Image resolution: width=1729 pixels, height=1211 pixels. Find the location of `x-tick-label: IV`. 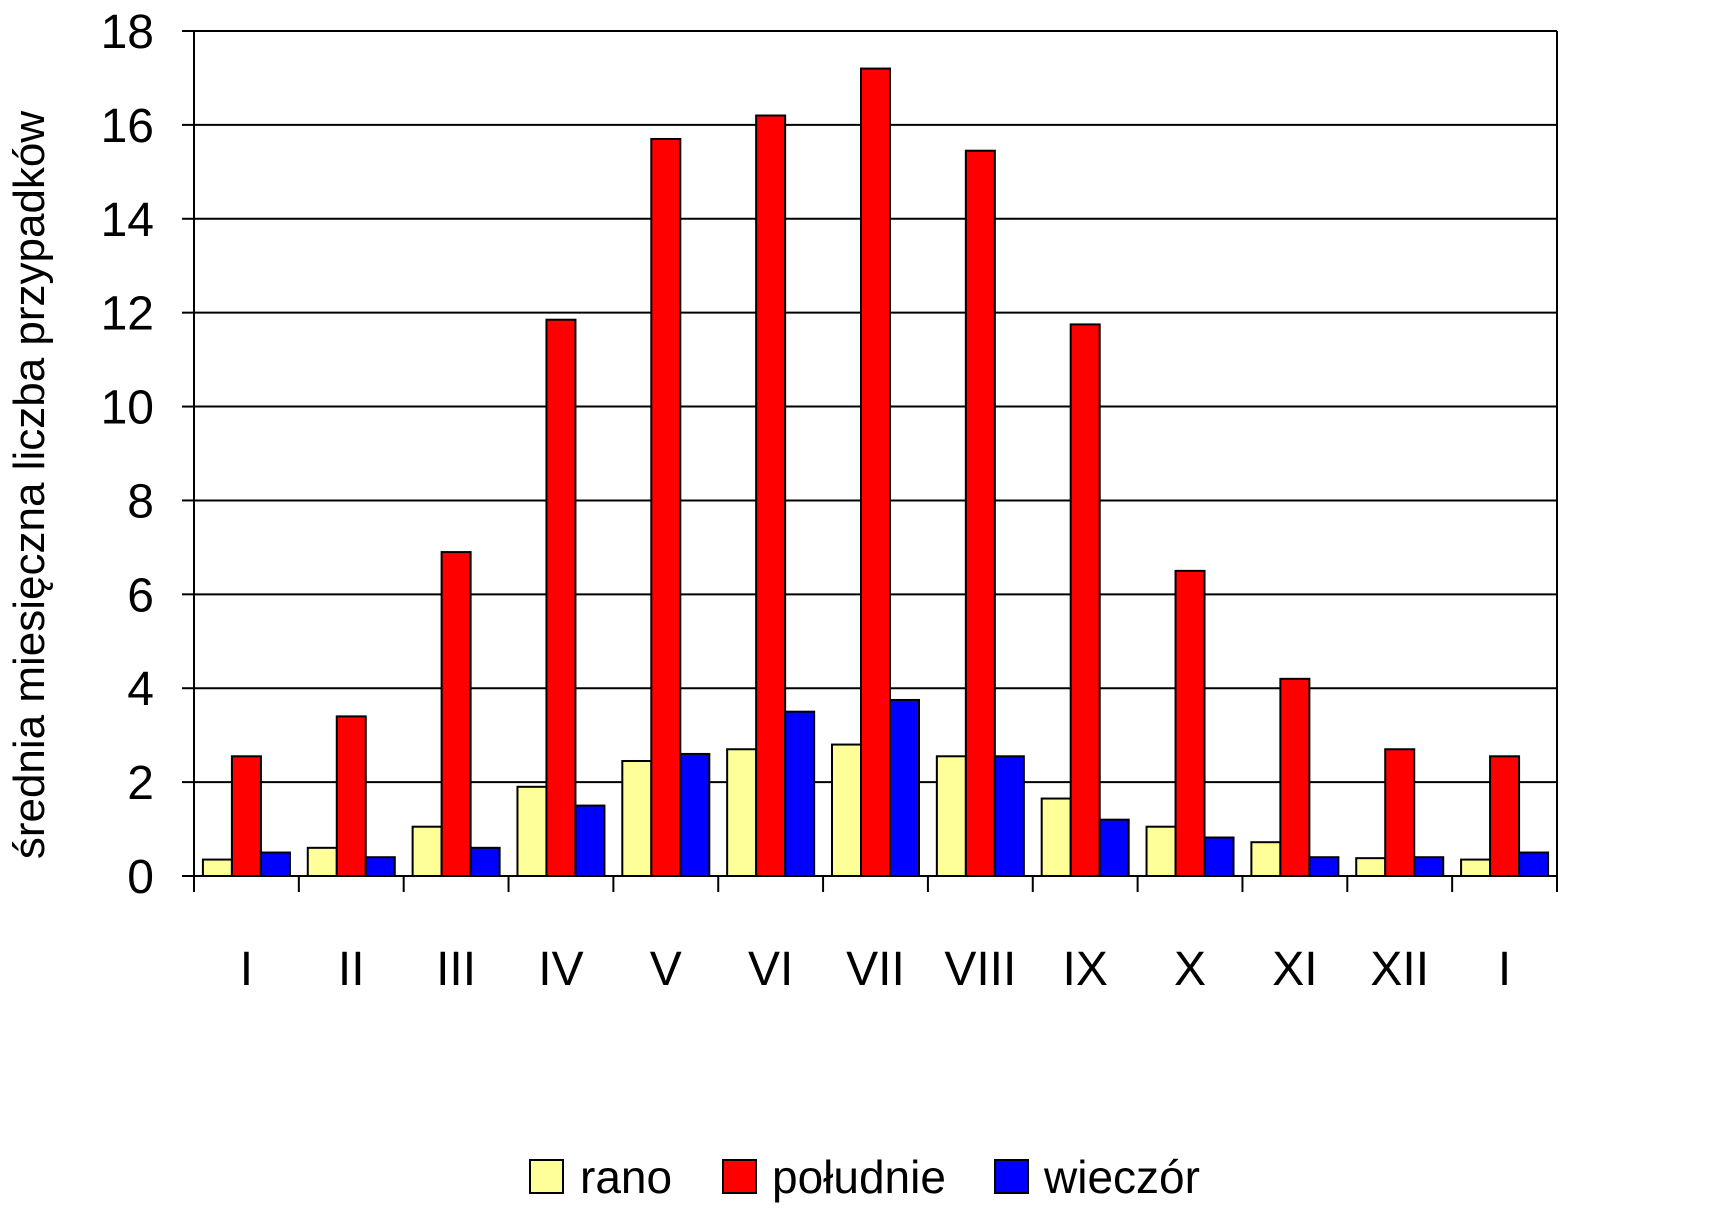

x-tick-label: IV is located at coordinates (560, 969).